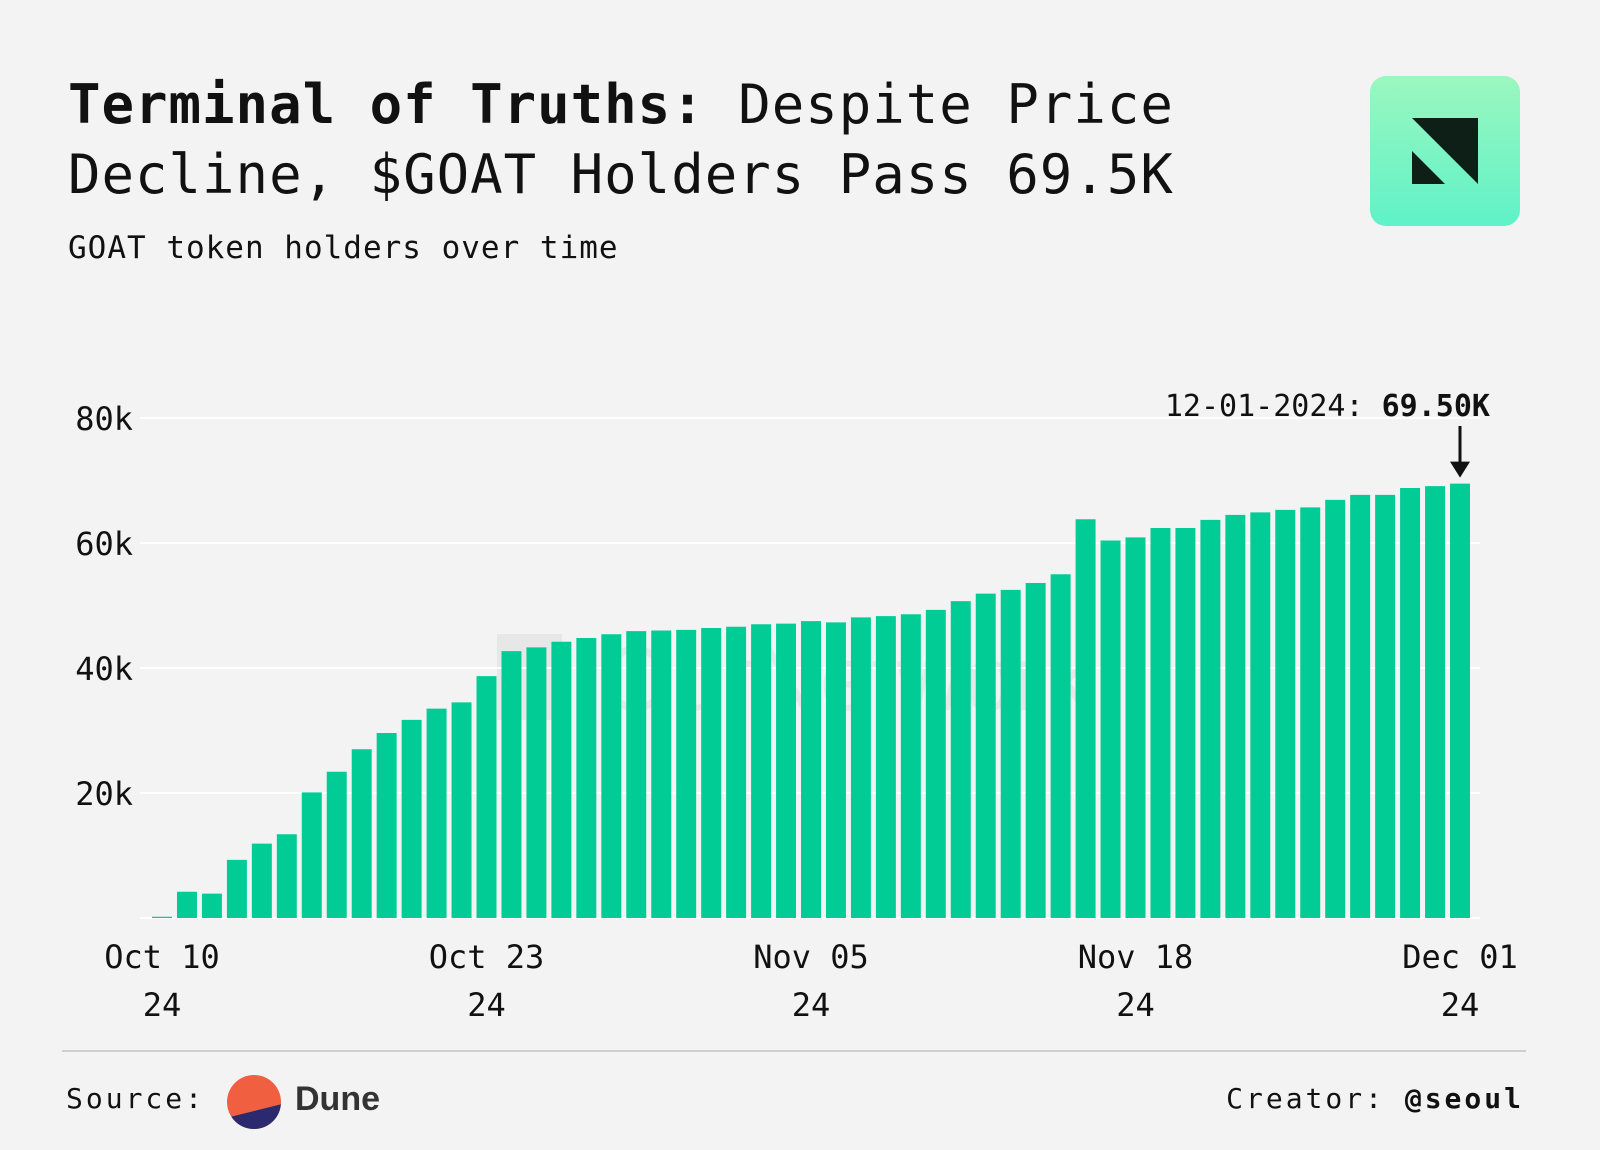 The height and width of the screenshot is (1150, 1600). Describe the element at coordinates (487, 957) in the screenshot. I see `x-tick-label: Oct 23` at that location.